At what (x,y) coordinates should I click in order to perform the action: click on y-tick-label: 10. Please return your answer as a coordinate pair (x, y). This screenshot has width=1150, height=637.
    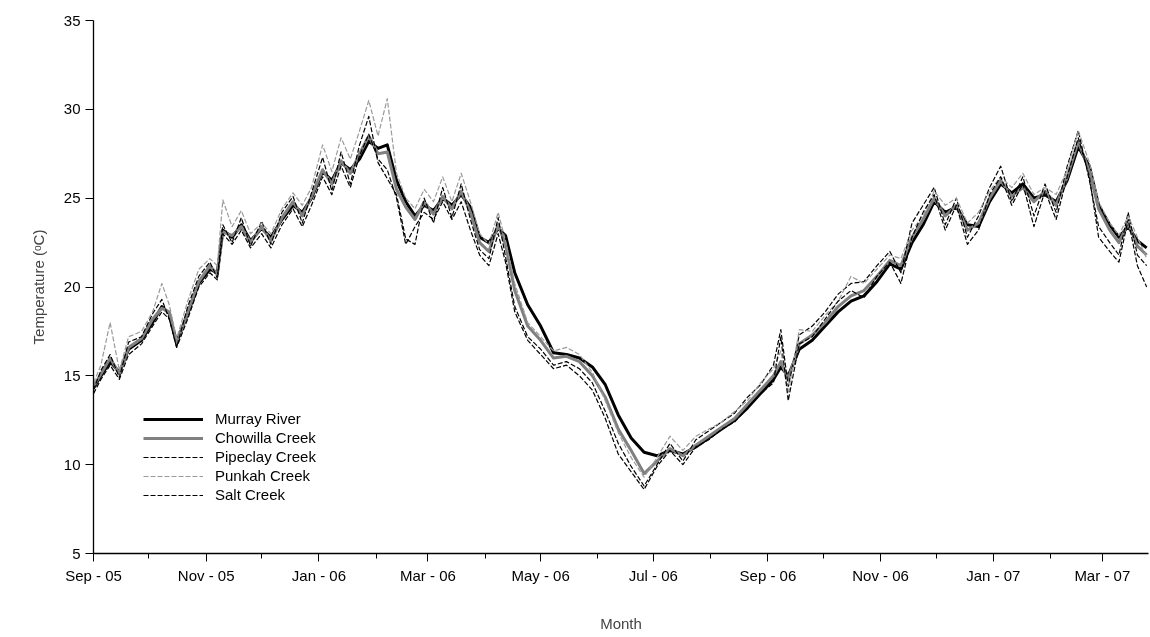
    Looking at the image, I should click on (72, 464).